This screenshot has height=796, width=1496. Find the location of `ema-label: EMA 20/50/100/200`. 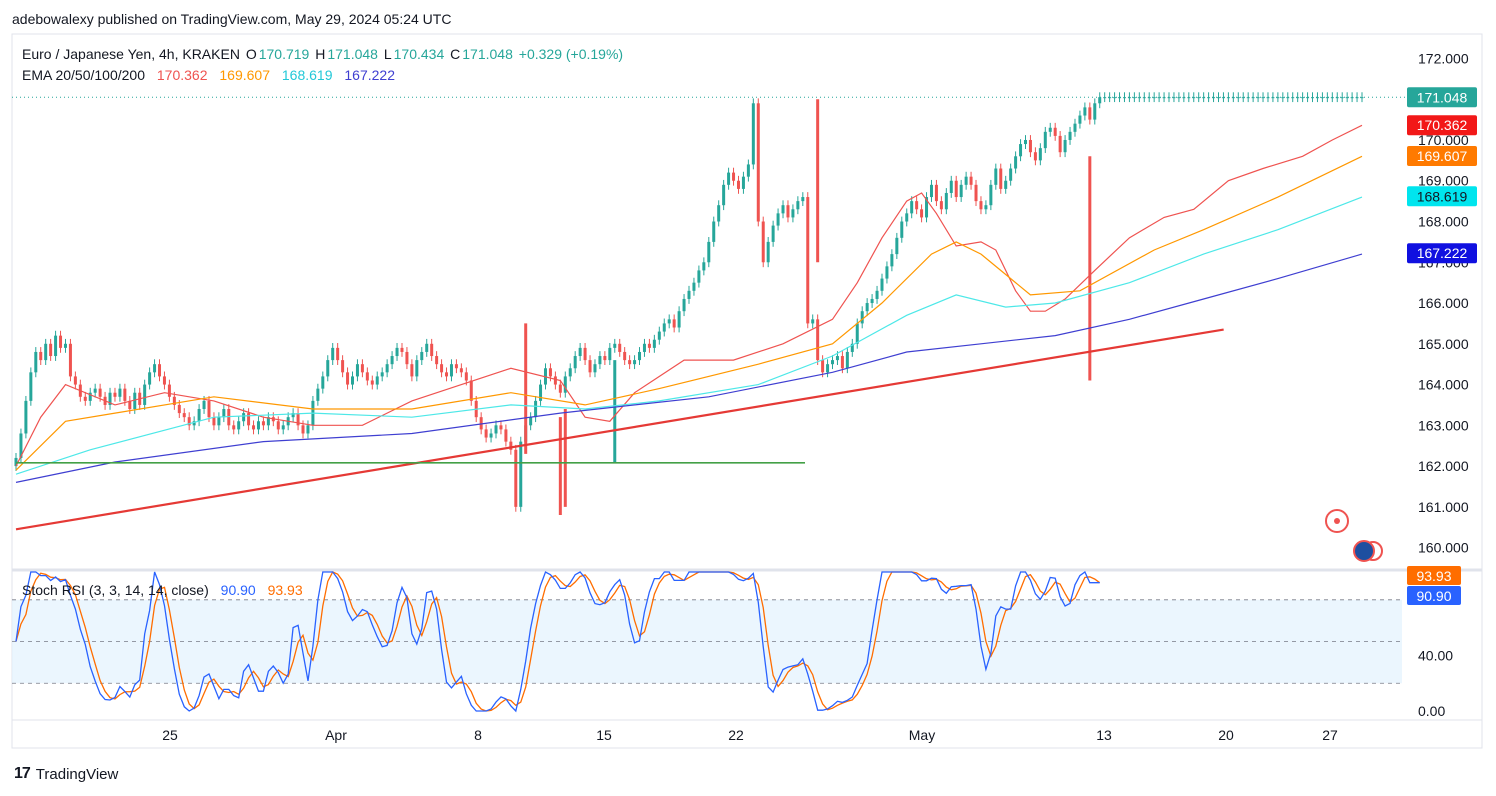

ema-label: EMA 20/50/100/200 is located at coordinates (83, 75).